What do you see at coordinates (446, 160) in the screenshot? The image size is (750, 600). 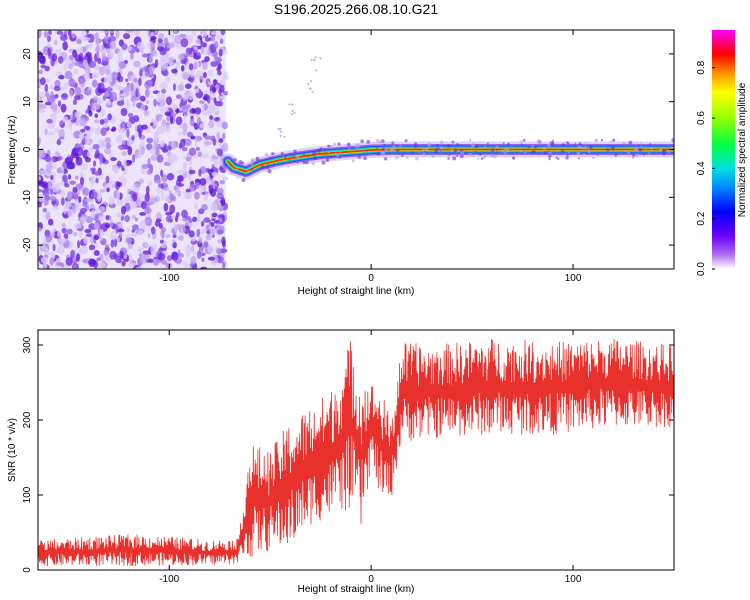 I see `frequency-ridge` at bounding box center [446, 160].